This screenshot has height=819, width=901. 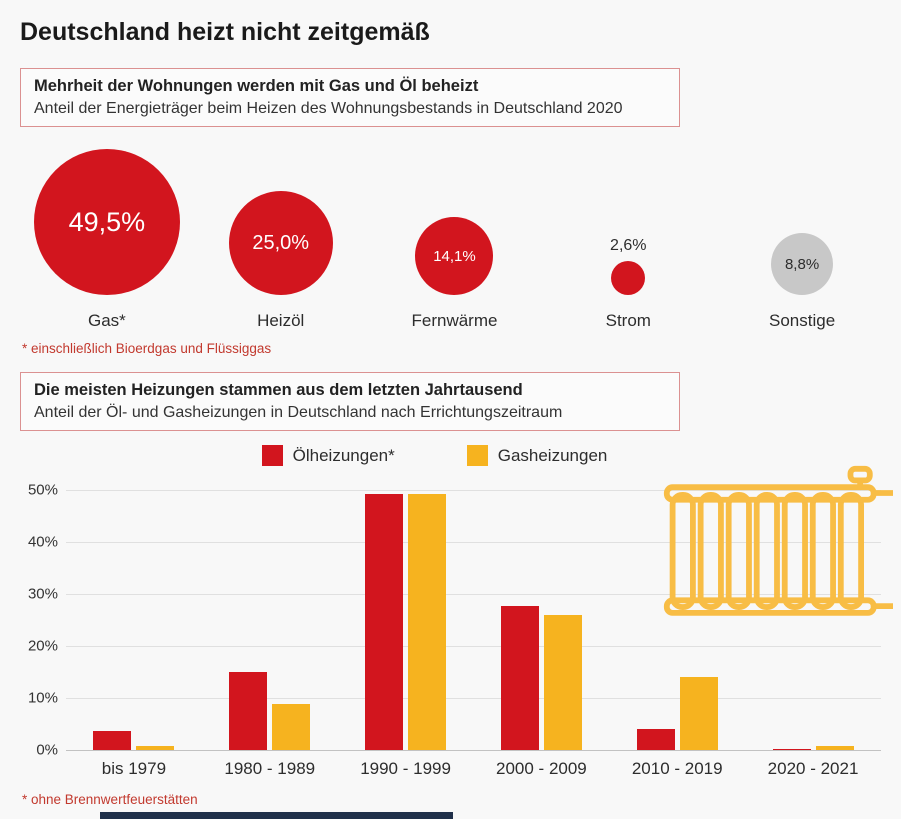 What do you see at coordinates (281, 320) in the screenshot?
I see `bubble-label: Heizöl` at bounding box center [281, 320].